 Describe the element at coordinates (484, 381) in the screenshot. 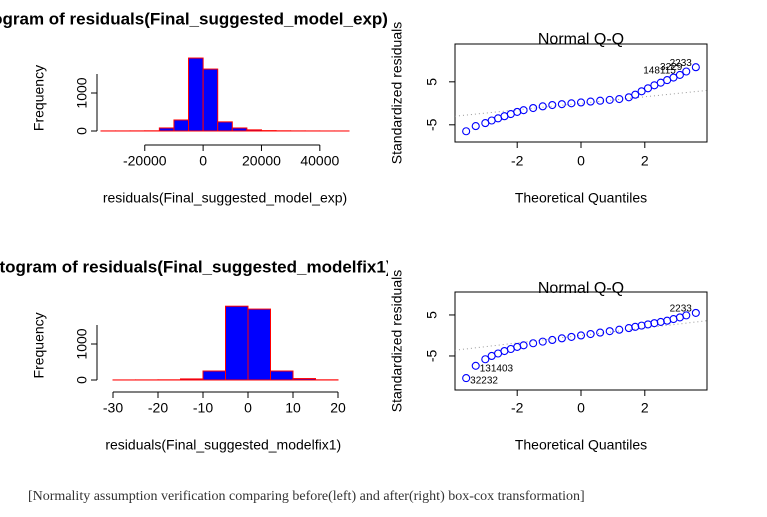

I see `point-label: 32232` at that location.